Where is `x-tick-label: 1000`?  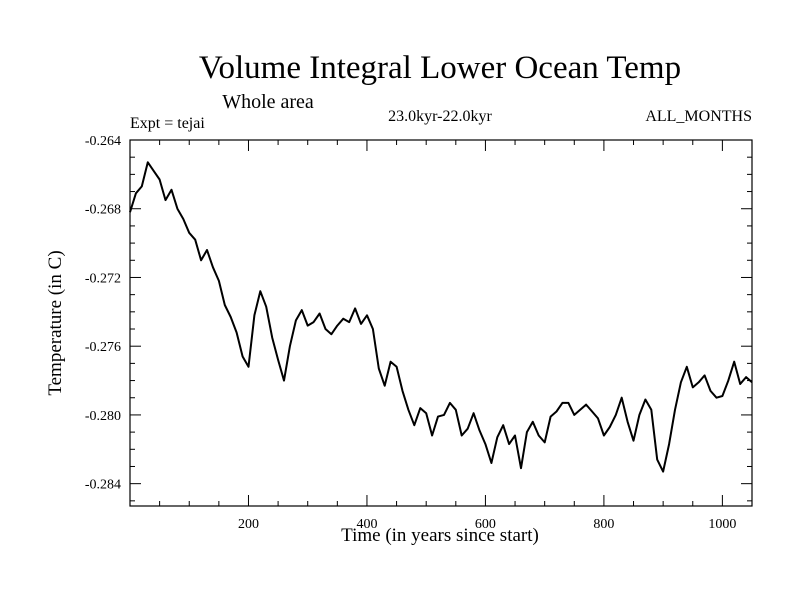
x-tick-label: 1000 is located at coordinates (722, 524).